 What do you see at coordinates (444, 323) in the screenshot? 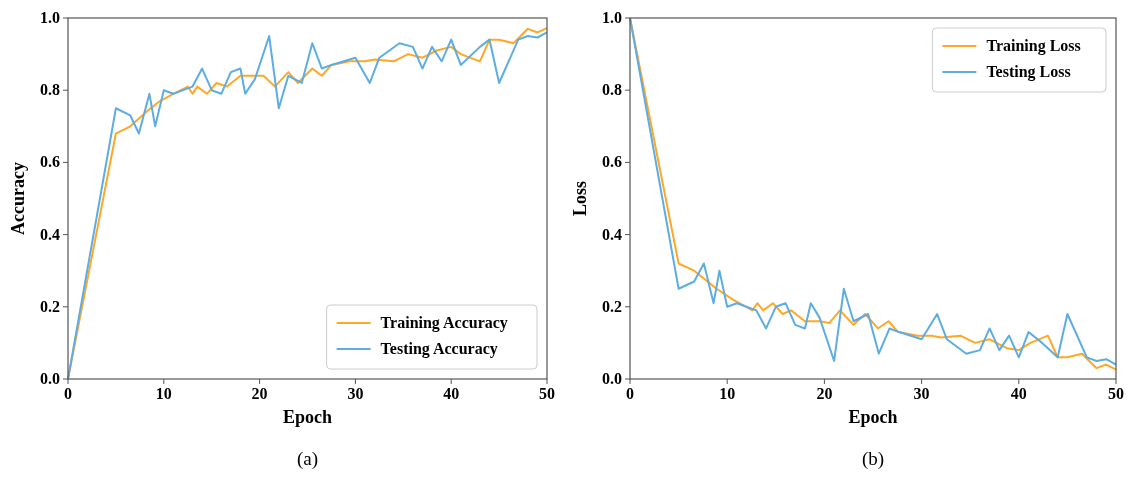
I see `legend-label: Training Accuracy` at bounding box center [444, 323].